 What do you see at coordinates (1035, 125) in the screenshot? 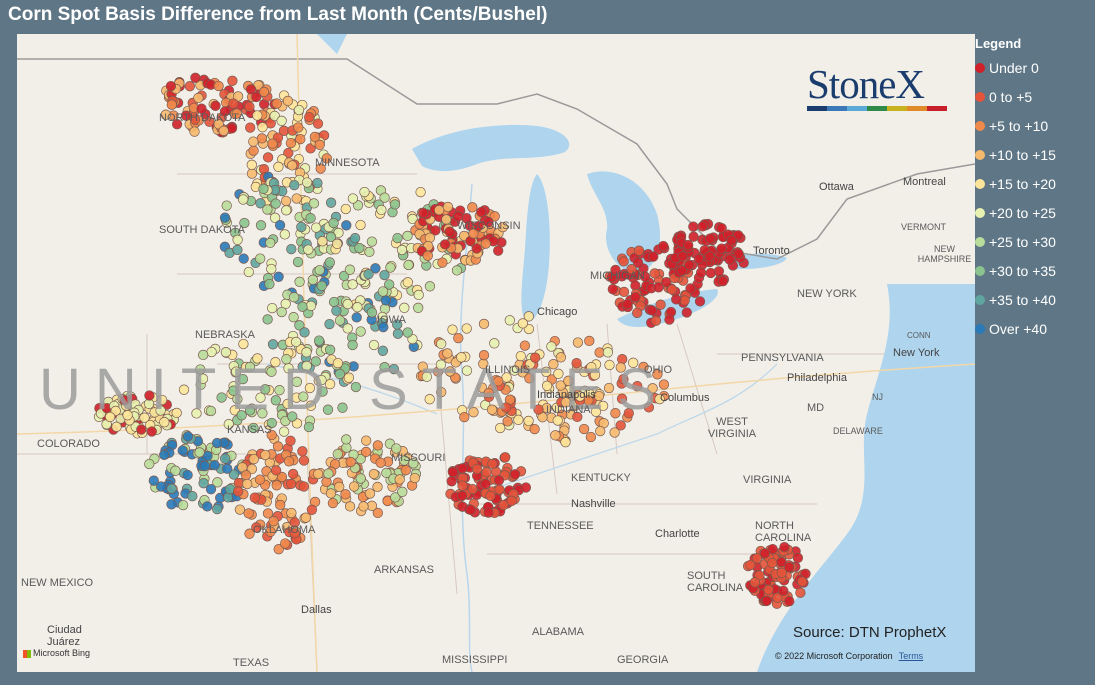
I see `legend-item: +5 to +10` at bounding box center [1035, 125].